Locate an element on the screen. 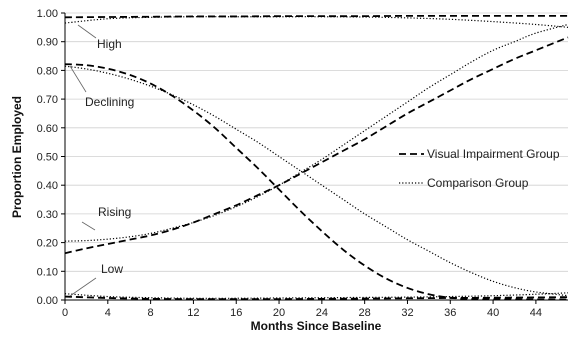 The width and height of the screenshot is (578, 342). annotation-leader-low is located at coordinates (83, 287).